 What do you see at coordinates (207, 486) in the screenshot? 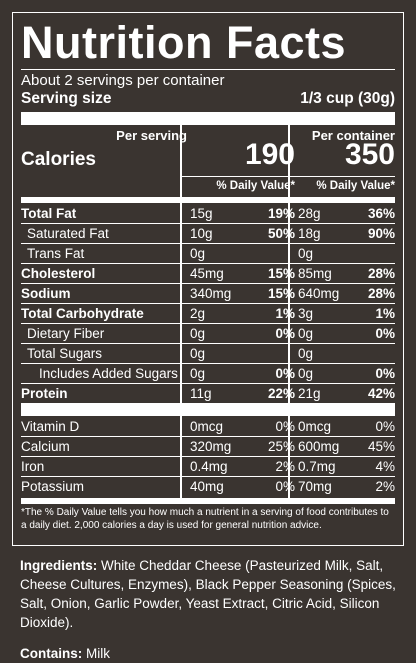
I see `amount-per-serving: 40mg` at bounding box center [207, 486].